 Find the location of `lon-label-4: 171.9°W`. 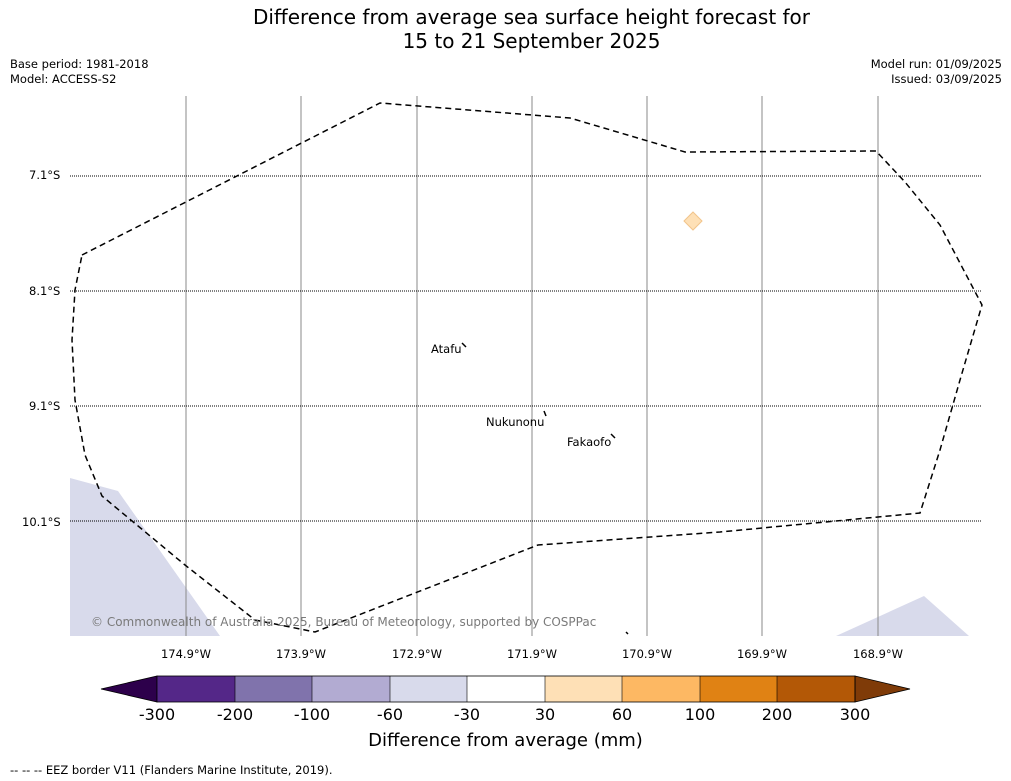

lon-label-4: 171.9°W is located at coordinates (532, 654).